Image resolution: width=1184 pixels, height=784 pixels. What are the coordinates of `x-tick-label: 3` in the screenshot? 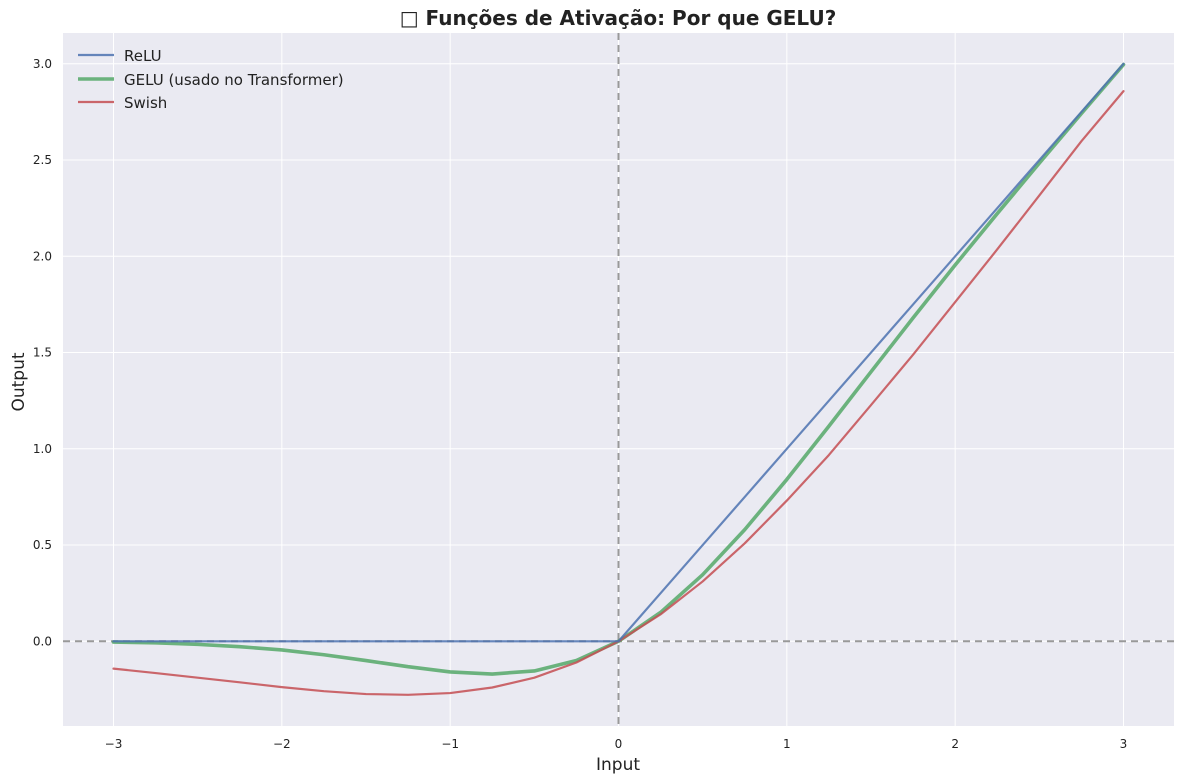 It's located at (1124, 744).